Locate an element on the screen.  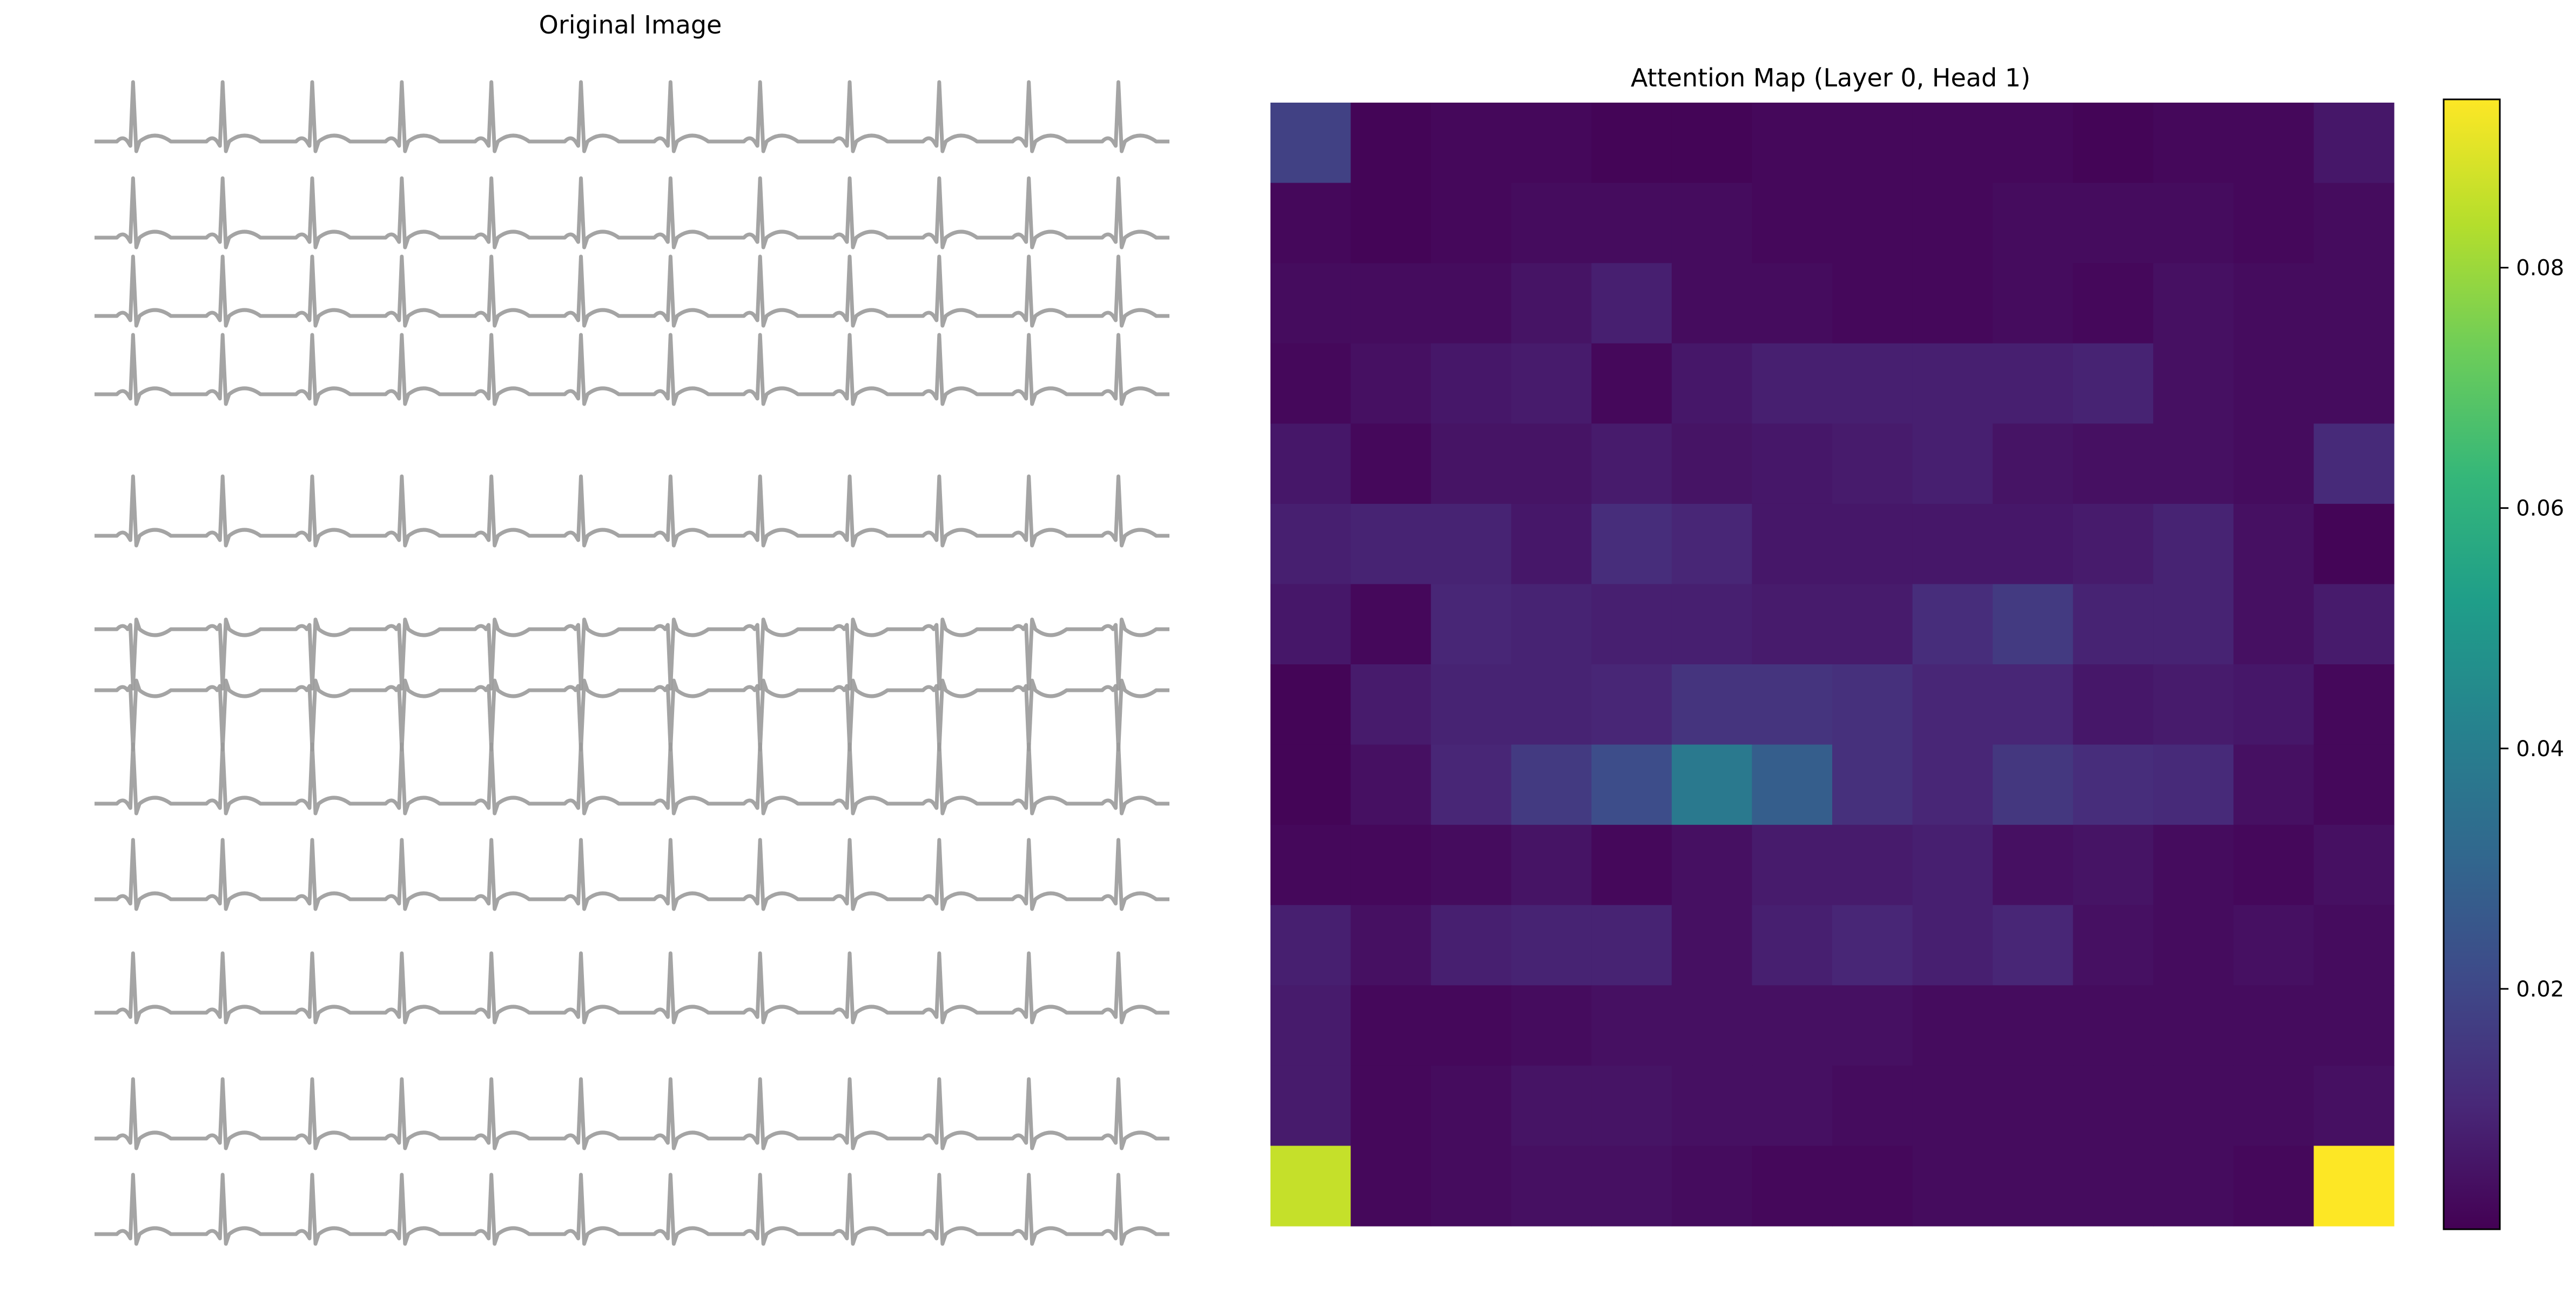
colorbar-tick-label: 0.08 is located at coordinates (2540, 268).